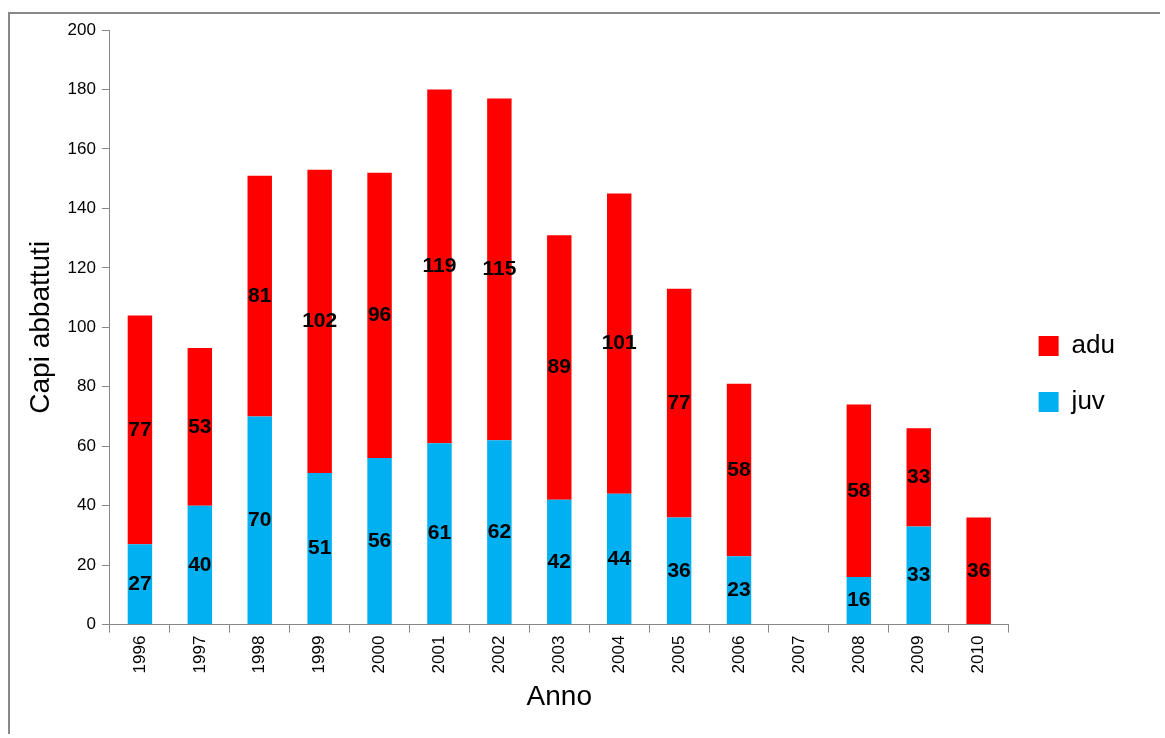 Image resolution: width=1165 pixels, height=738 pixels. I want to click on x-tick-label: 1999, so click(319, 654).